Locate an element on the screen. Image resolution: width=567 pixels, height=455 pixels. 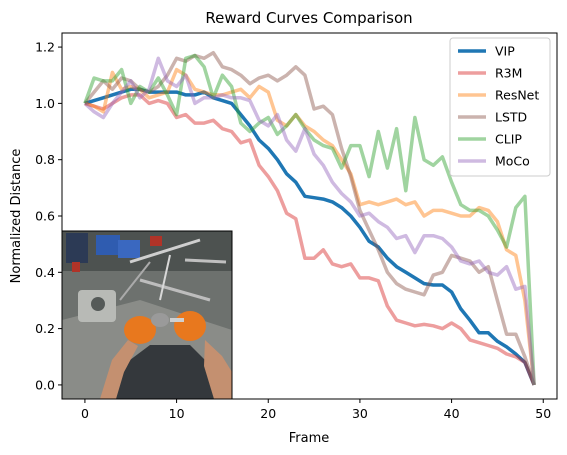
x-tick-label: 10 is located at coordinates (177, 413).